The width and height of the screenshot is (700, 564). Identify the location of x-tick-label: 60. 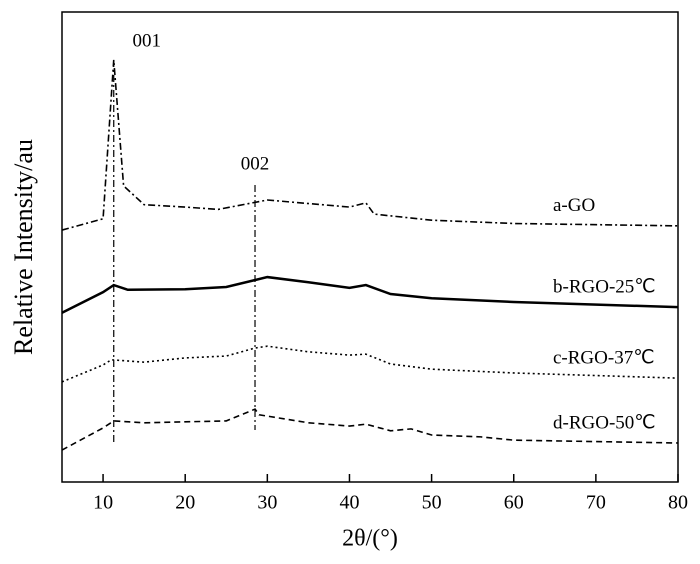
(514, 503).